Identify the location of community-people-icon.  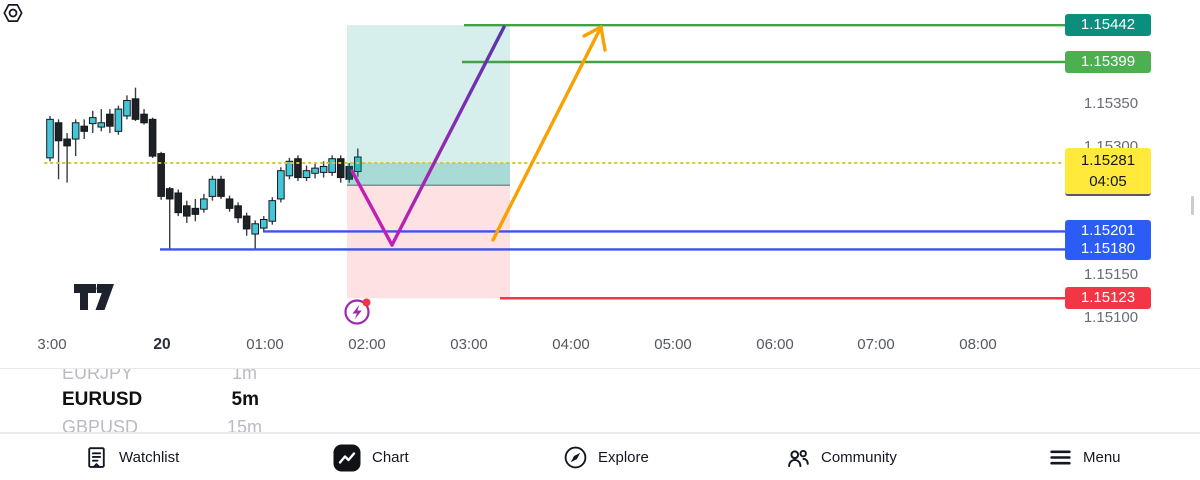
(798, 458).